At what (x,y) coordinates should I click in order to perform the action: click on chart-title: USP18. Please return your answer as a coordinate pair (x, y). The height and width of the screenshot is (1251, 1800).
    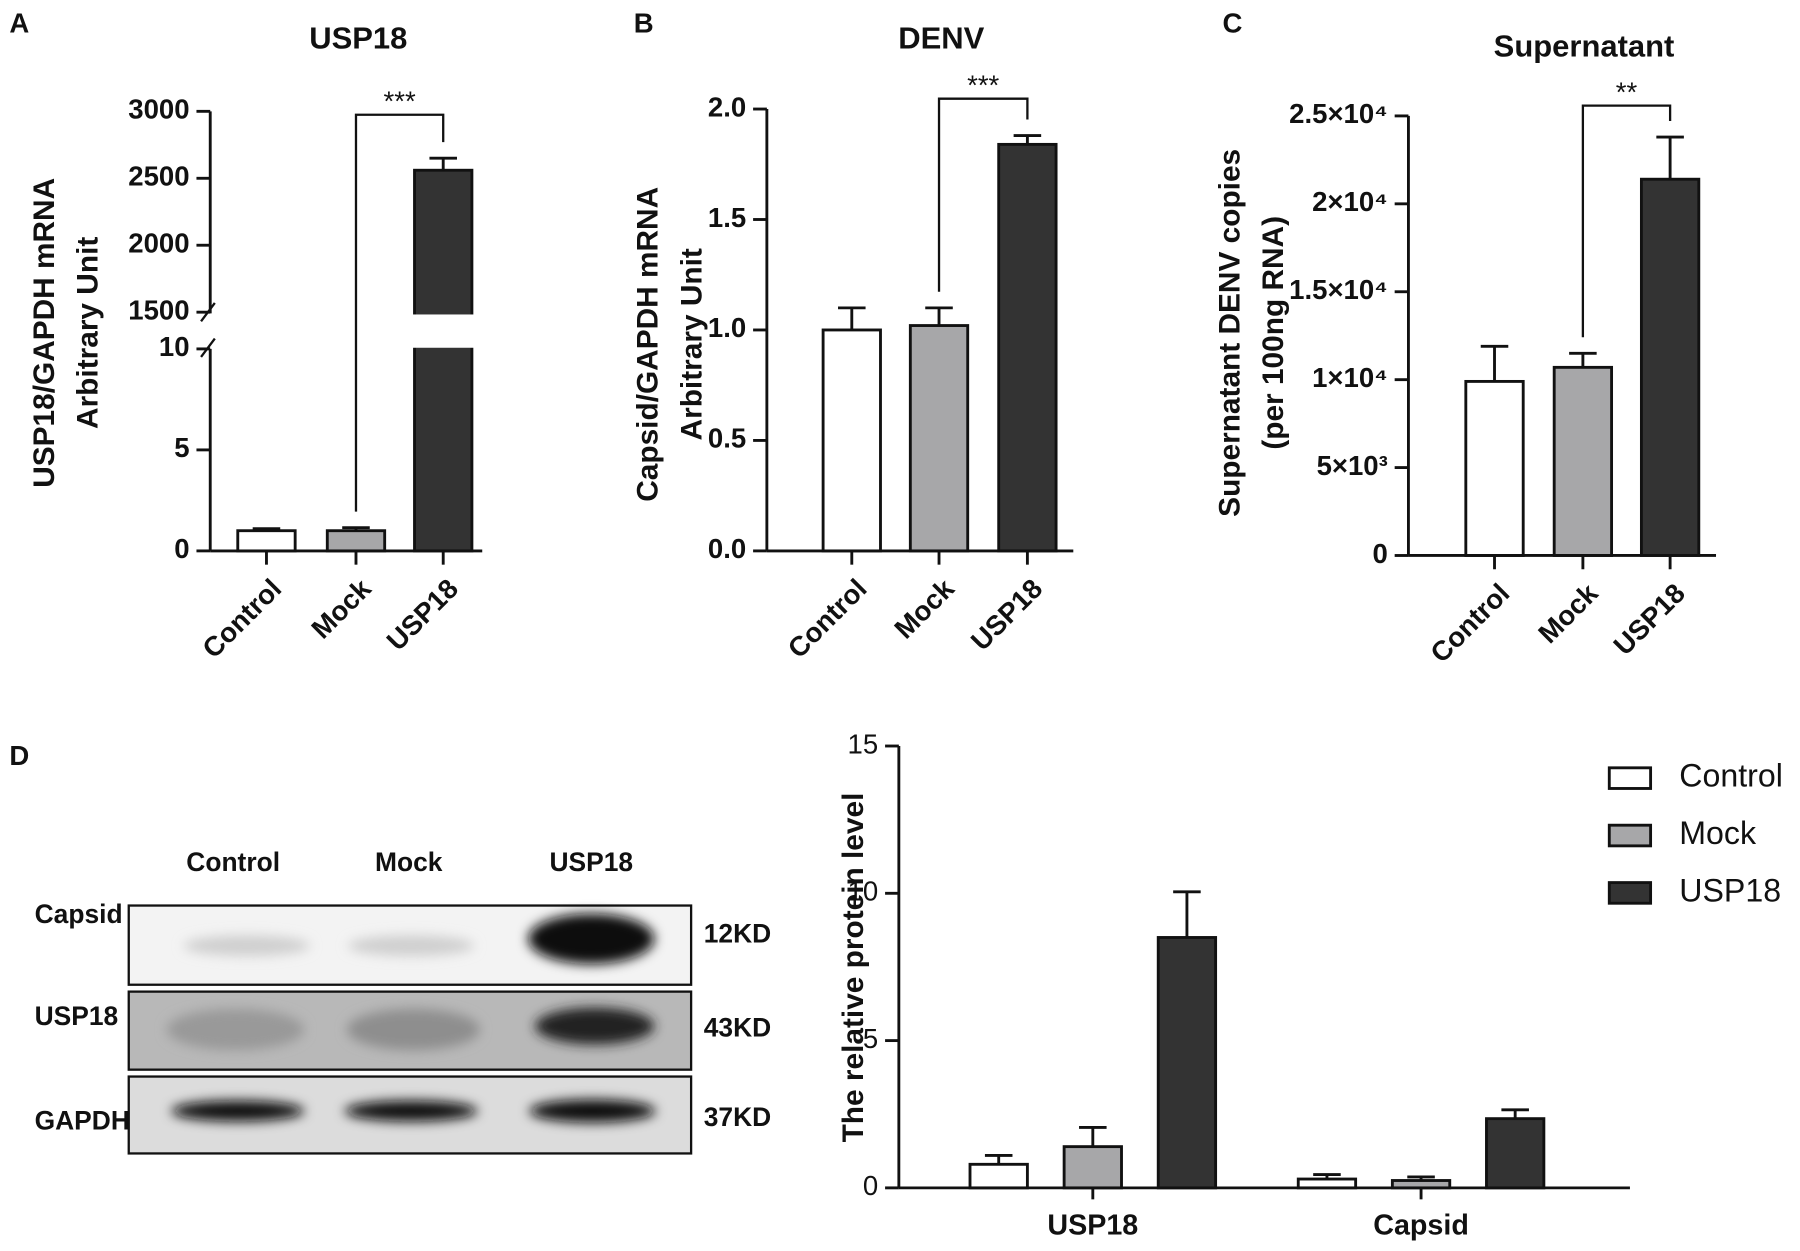
    Looking at the image, I should click on (358, 37).